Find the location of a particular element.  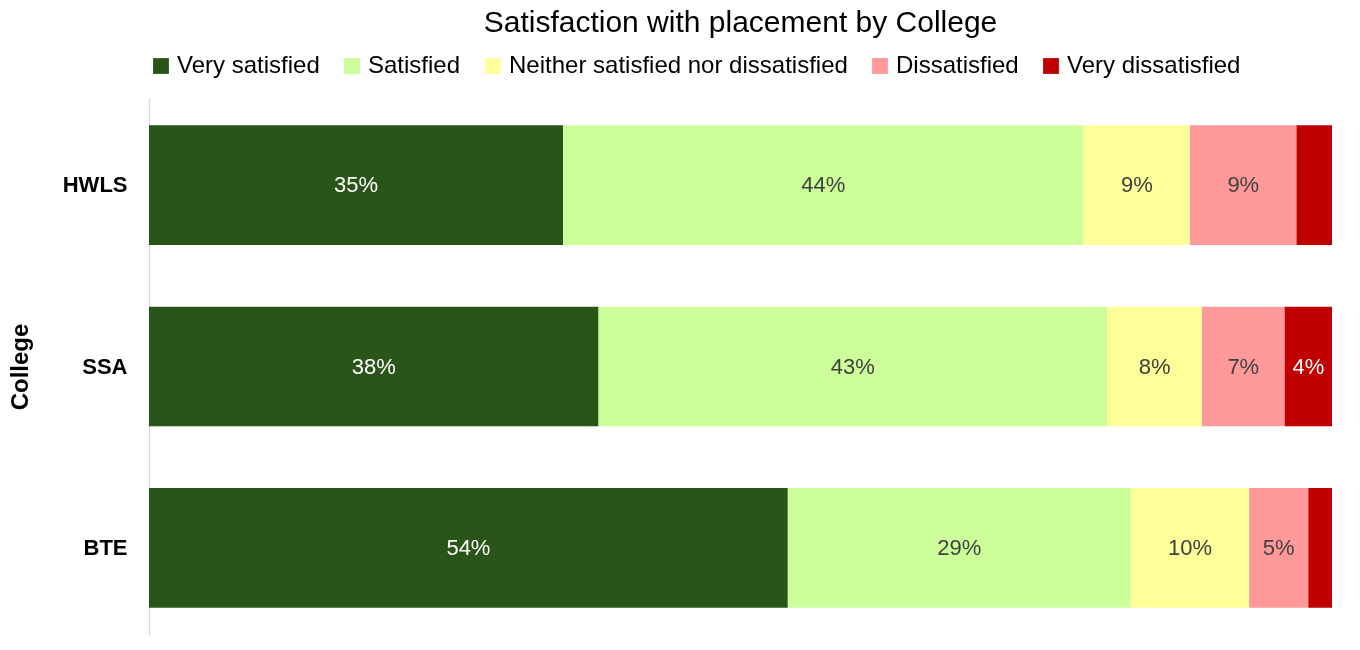

y-tick-label: SSA is located at coordinates (105, 366).